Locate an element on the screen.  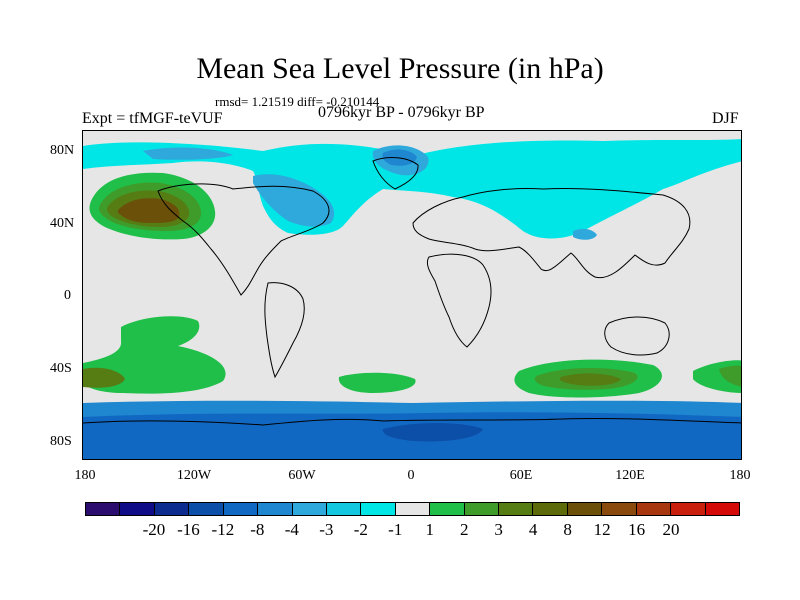
season-label: DJF is located at coordinates (725, 118).